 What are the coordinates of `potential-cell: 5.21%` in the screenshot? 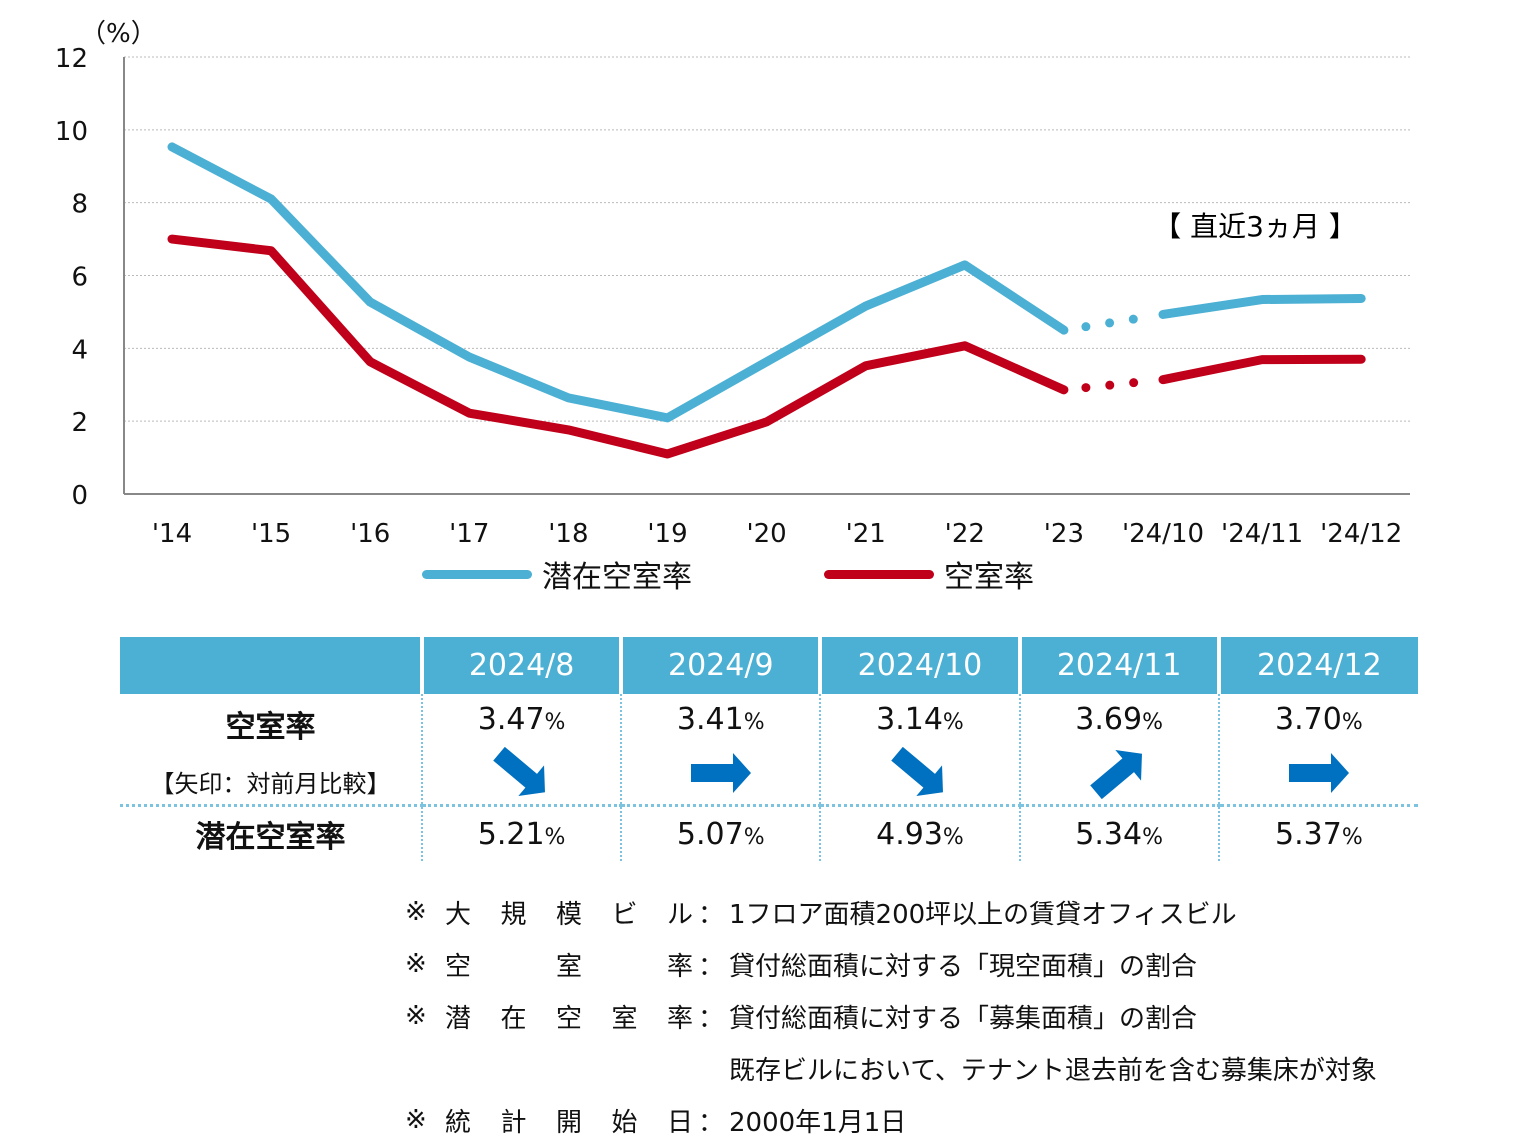 It's located at (521, 833).